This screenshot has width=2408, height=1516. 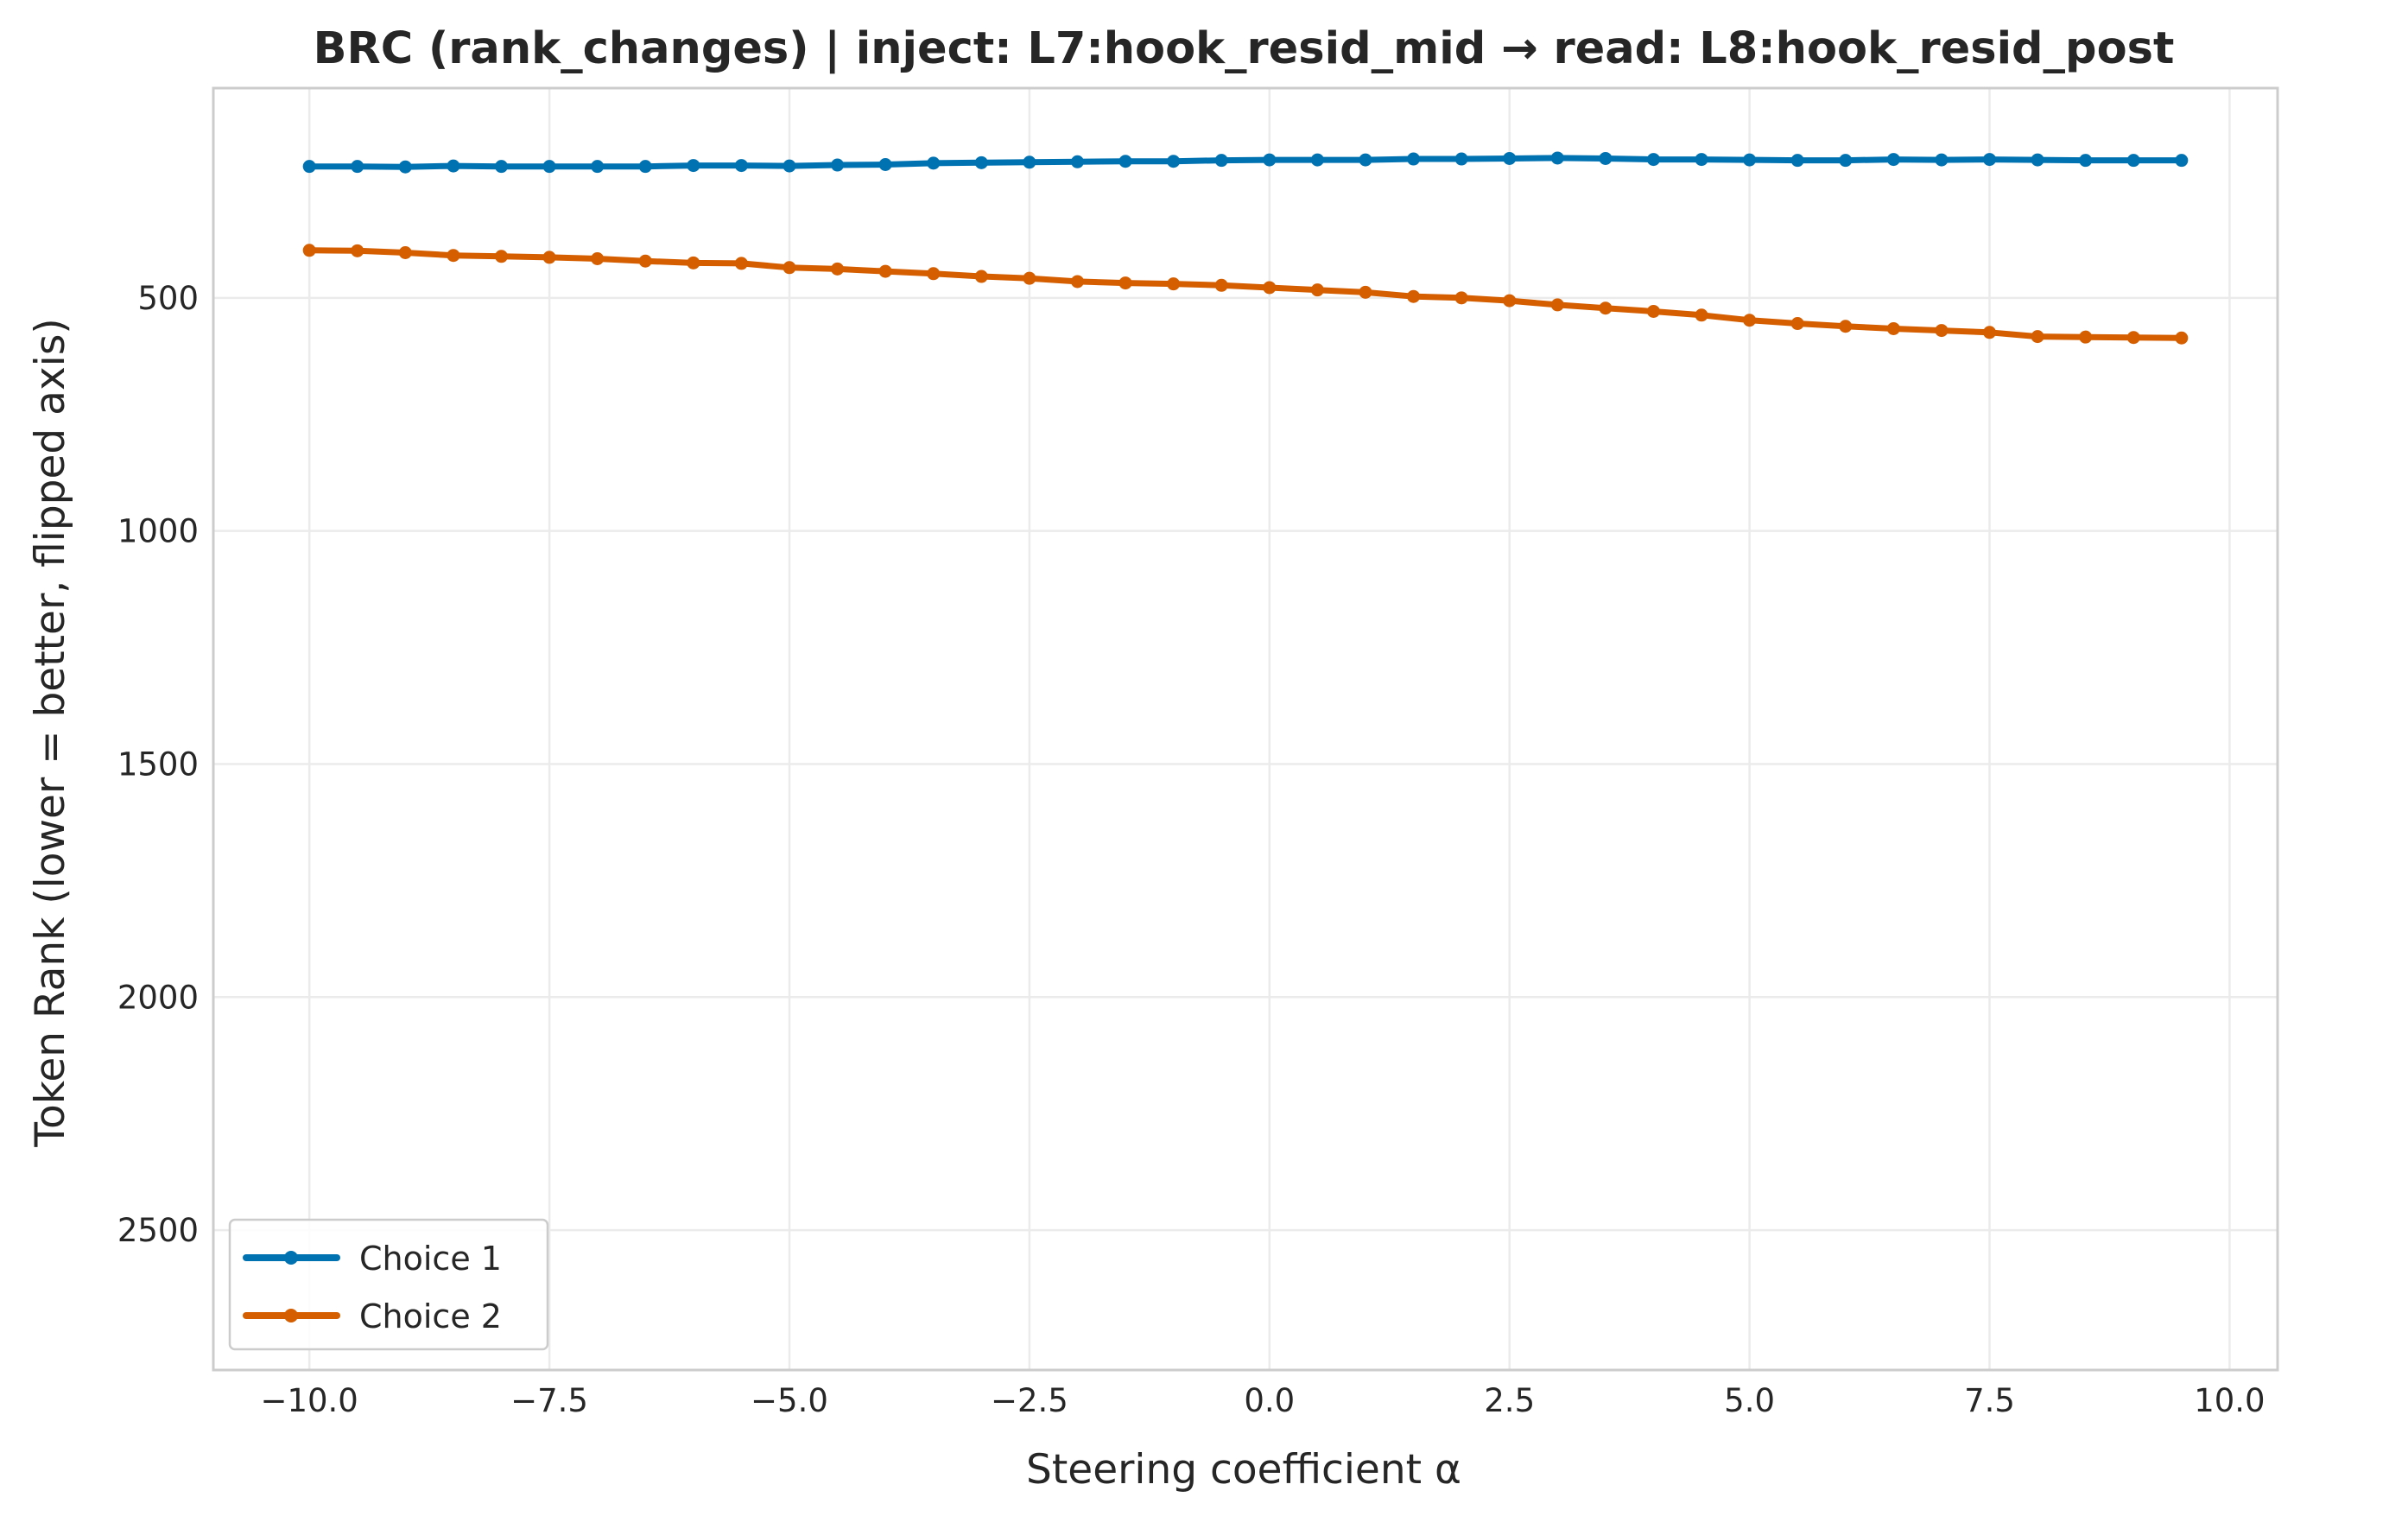 I want to click on y-tick-label: 500, so click(x=168, y=298).